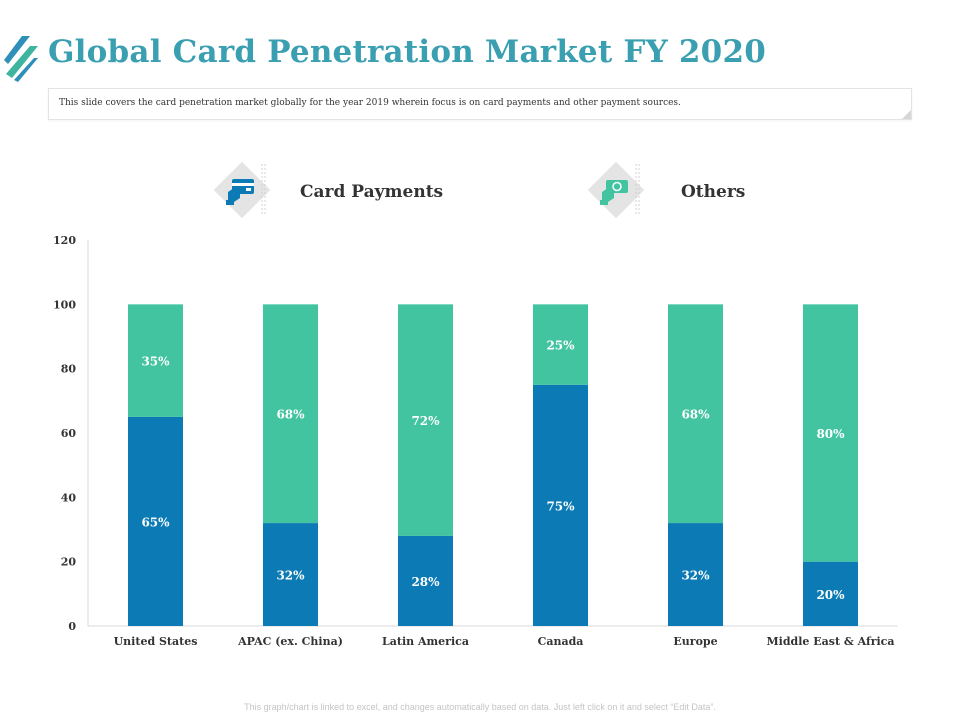 The image size is (960, 720). Describe the element at coordinates (407, 52) in the screenshot. I see `page-title: Global Card Penetration Market FY 2020` at that location.